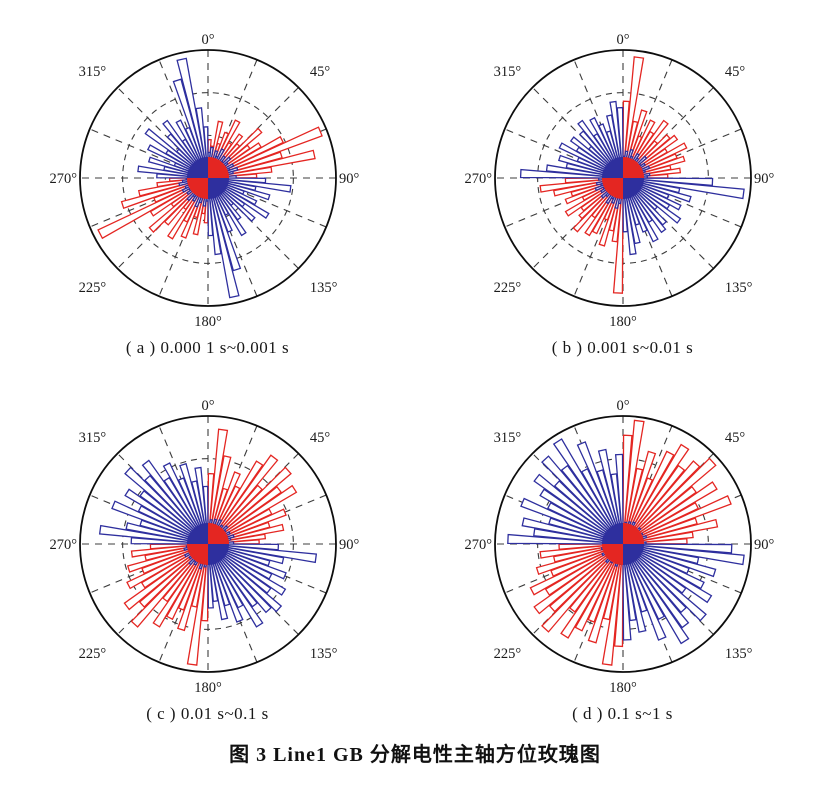  What do you see at coordinates (152, 208) in the screenshot?
I see `principal-axis-red-bar` at bounding box center [152, 208].